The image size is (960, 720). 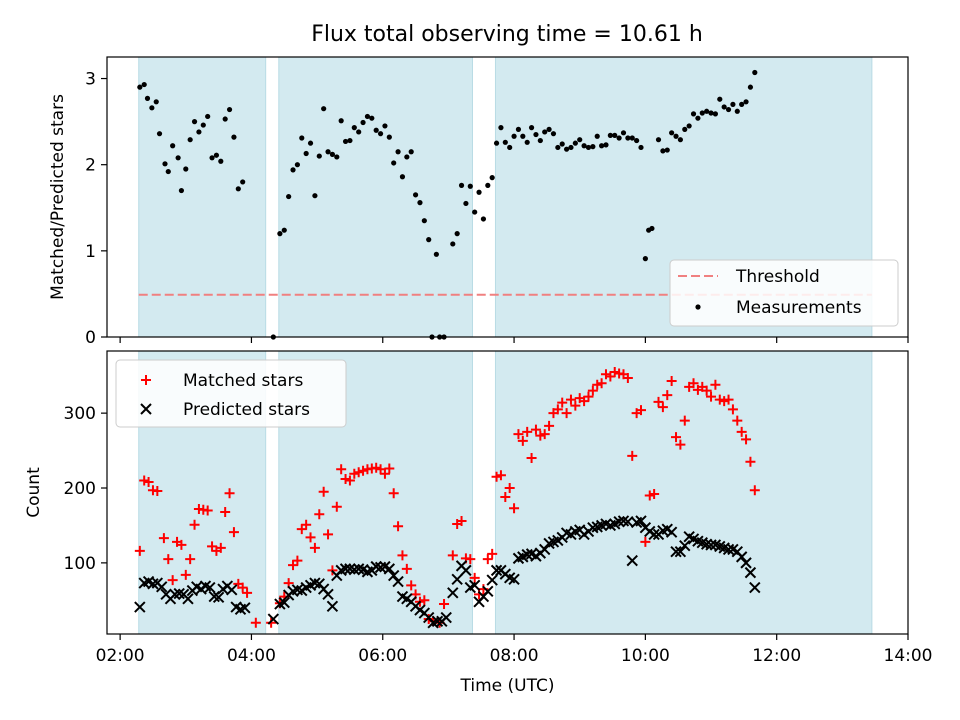 I want to click on legend-measurement-label: Measurements, so click(x=799, y=308).